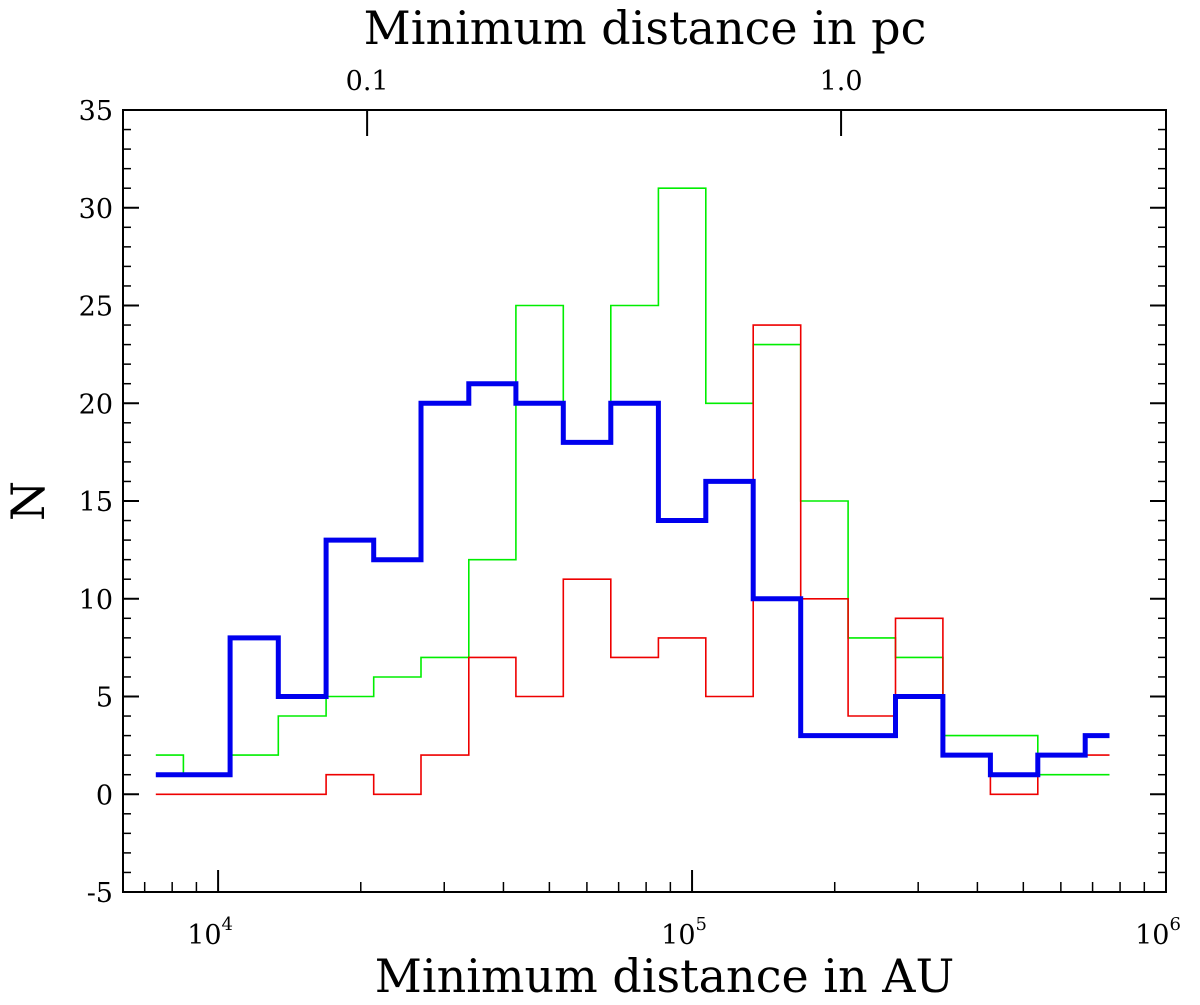 The height and width of the screenshot is (1005, 1200). Describe the element at coordinates (96, 502) in the screenshot. I see `y-tick-label: 15` at that location.